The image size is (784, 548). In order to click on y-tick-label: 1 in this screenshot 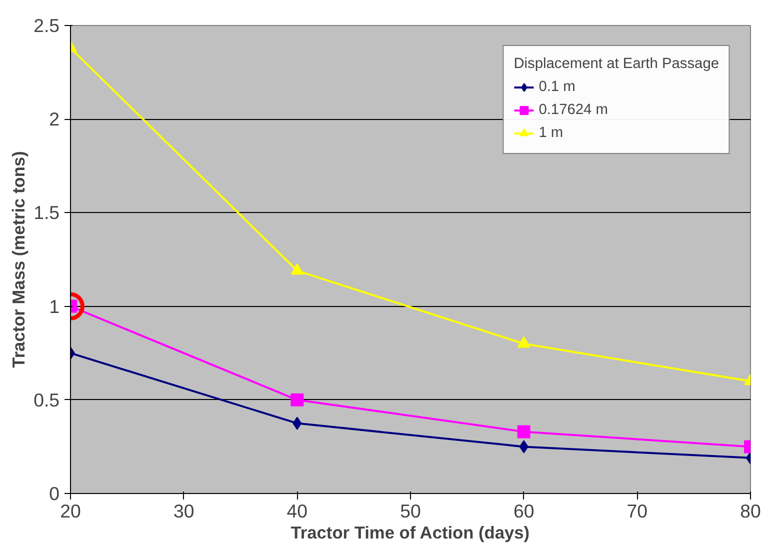, I will do `click(54, 306)`.